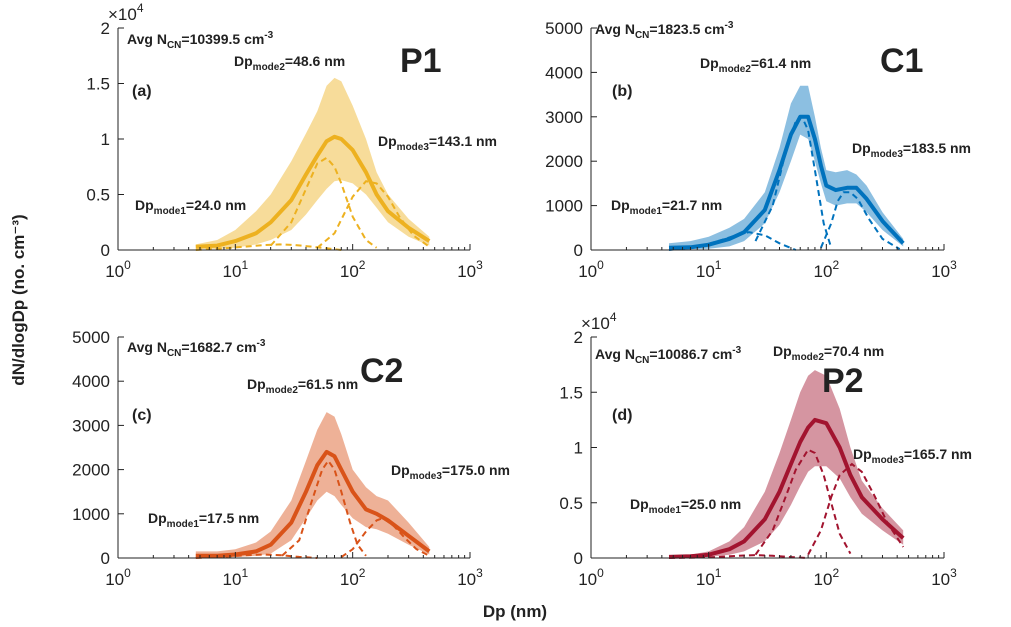 Image resolution: width=1011 pixels, height=627 pixels. I want to click on mode2-value: =48.6 nm, so click(315, 61).